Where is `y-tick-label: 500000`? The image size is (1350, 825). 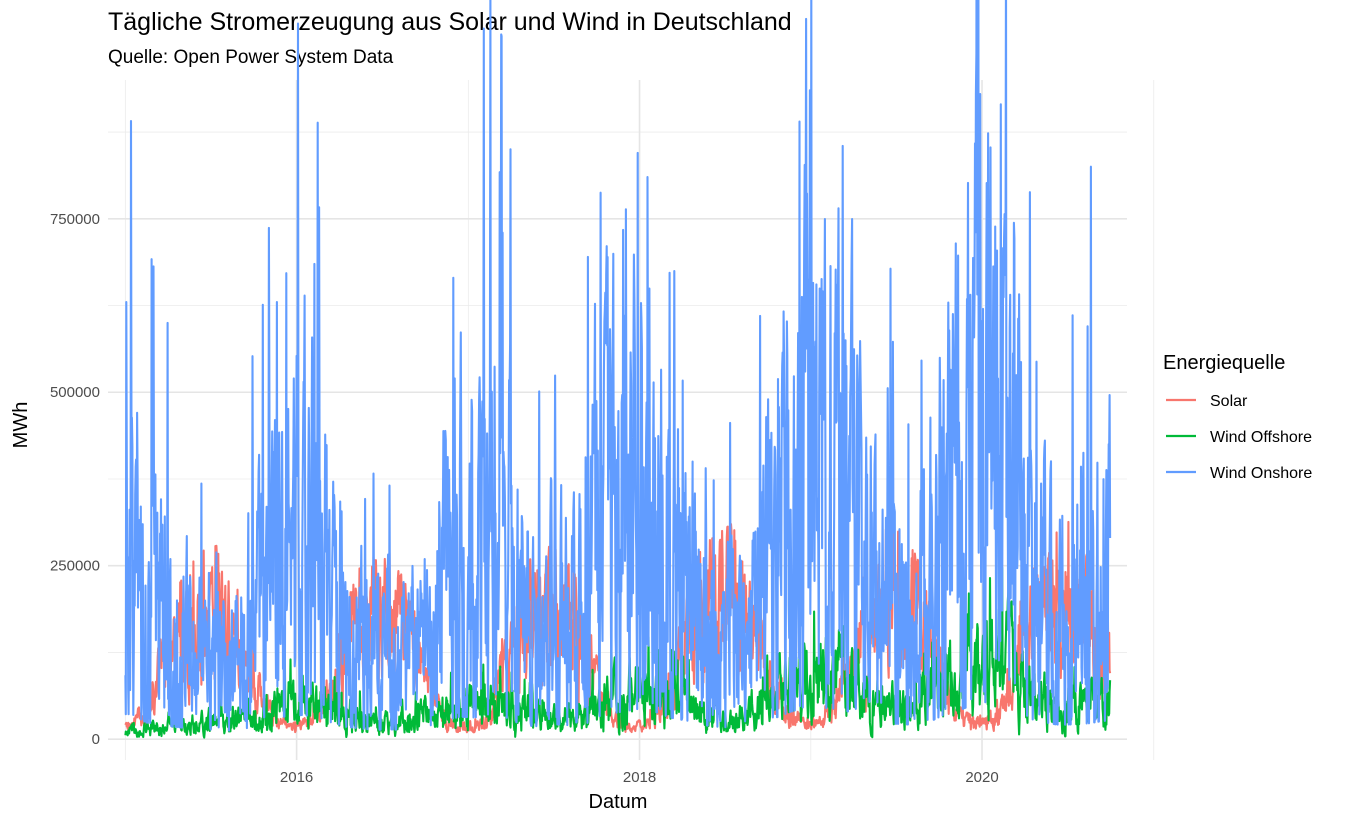 y-tick-label: 500000 is located at coordinates (75, 392).